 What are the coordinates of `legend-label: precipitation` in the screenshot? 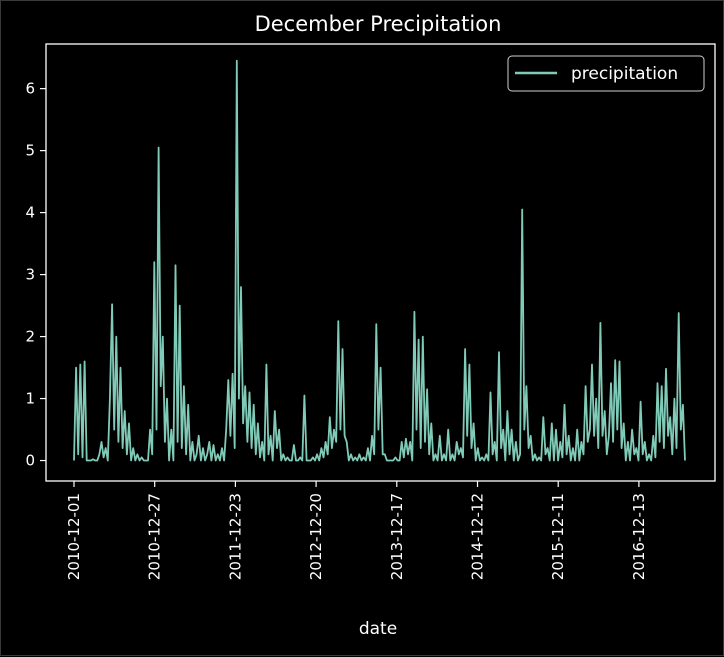 It's located at (624, 74).